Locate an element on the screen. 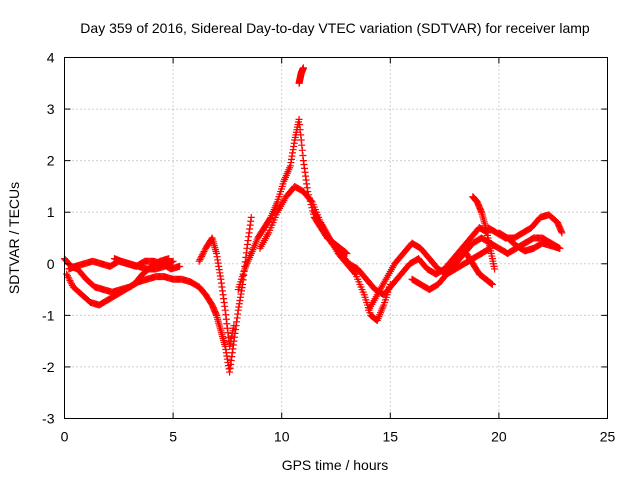 The height and width of the screenshot is (480, 640). x-tick-label: 10 is located at coordinates (282, 437).